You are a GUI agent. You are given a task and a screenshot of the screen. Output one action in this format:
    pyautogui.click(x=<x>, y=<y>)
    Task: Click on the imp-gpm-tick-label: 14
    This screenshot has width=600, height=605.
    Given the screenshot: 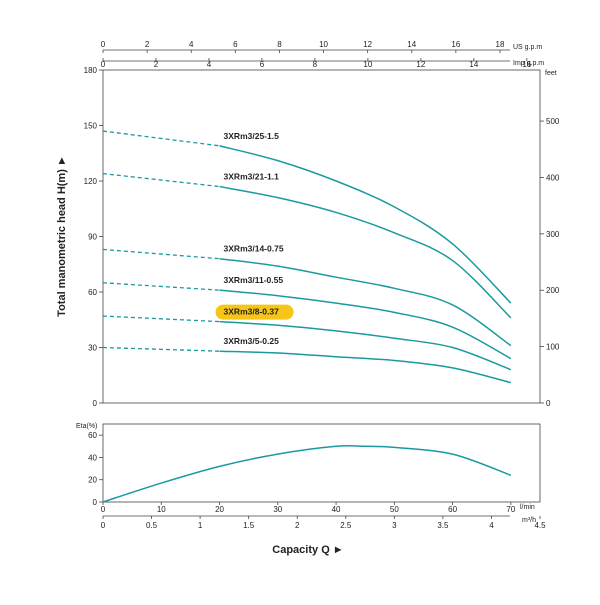 What is the action you would take?
    pyautogui.click(x=473, y=64)
    